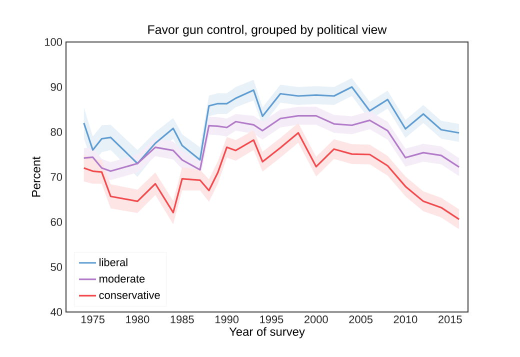 The height and width of the screenshot is (357, 520). I want to click on x-tick-label: 2005, so click(361, 320).